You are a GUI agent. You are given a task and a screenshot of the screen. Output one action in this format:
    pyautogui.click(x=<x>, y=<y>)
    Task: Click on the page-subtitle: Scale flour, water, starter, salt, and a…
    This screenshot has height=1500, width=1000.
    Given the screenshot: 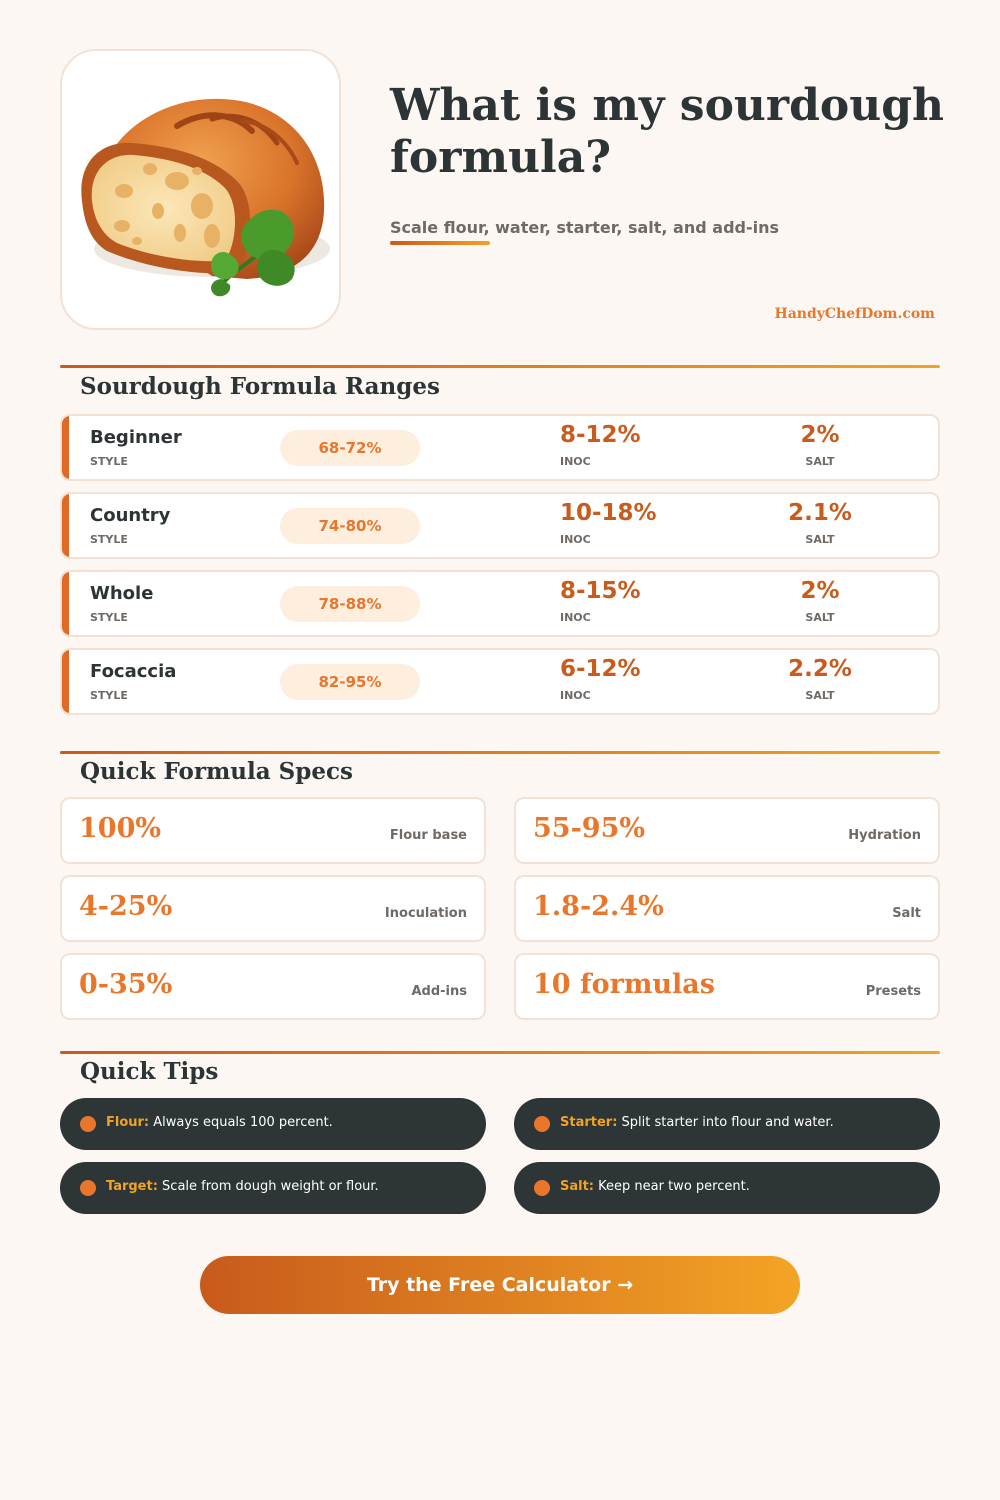 What is the action you would take?
    pyautogui.click(x=585, y=227)
    